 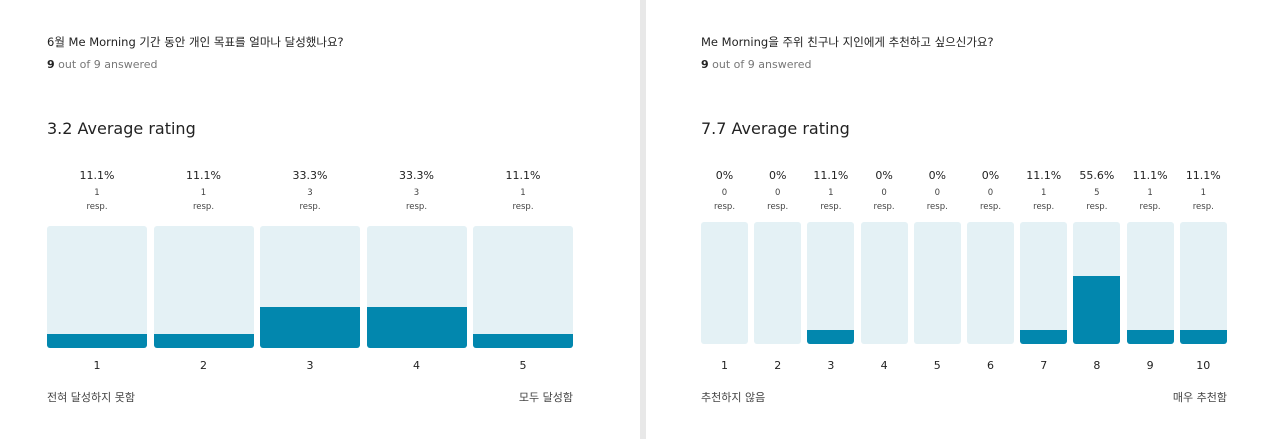 What do you see at coordinates (1097, 193) in the screenshot?
I see `count-label: 5` at bounding box center [1097, 193].